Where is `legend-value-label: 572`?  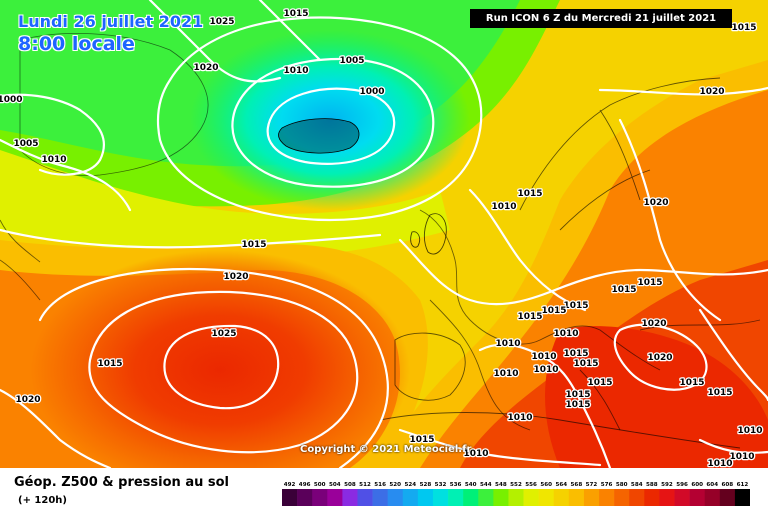 legend-value-label: 572 is located at coordinates (592, 485).